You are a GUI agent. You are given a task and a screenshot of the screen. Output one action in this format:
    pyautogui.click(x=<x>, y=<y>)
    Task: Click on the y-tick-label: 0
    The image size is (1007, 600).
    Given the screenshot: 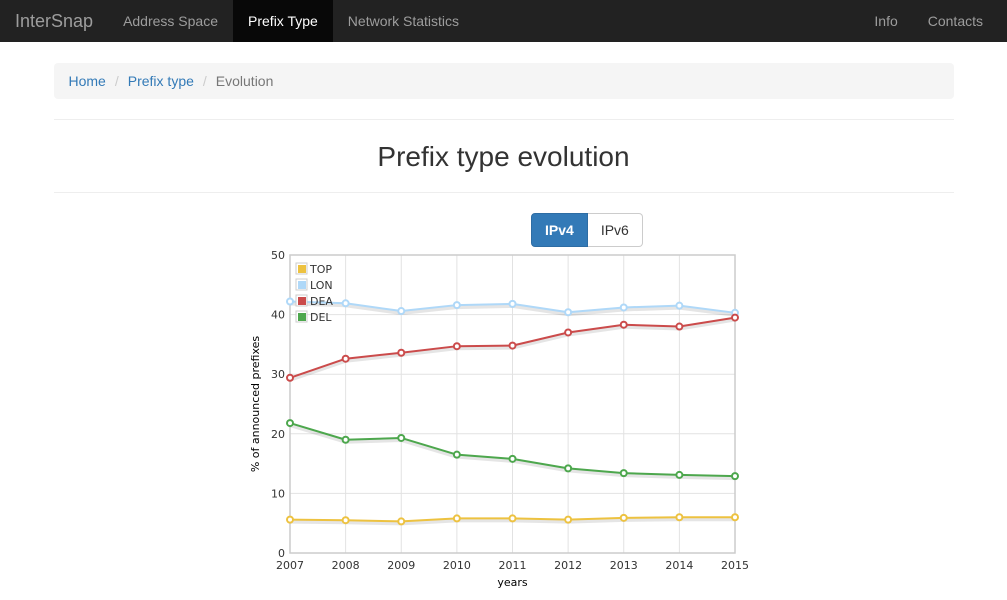 What is the action you would take?
    pyautogui.click(x=281, y=553)
    